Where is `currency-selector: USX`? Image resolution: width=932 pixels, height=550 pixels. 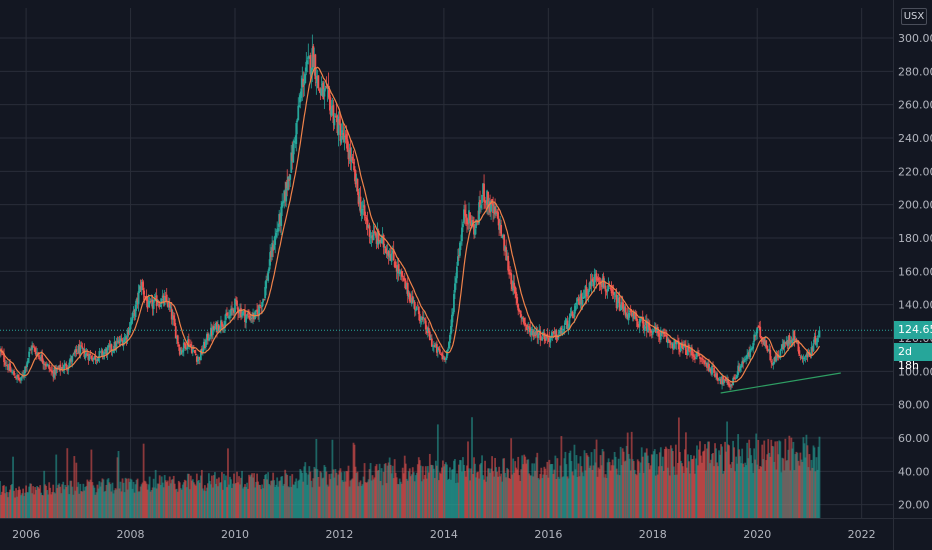 currency-selector: USX is located at coordinates (914, 16).